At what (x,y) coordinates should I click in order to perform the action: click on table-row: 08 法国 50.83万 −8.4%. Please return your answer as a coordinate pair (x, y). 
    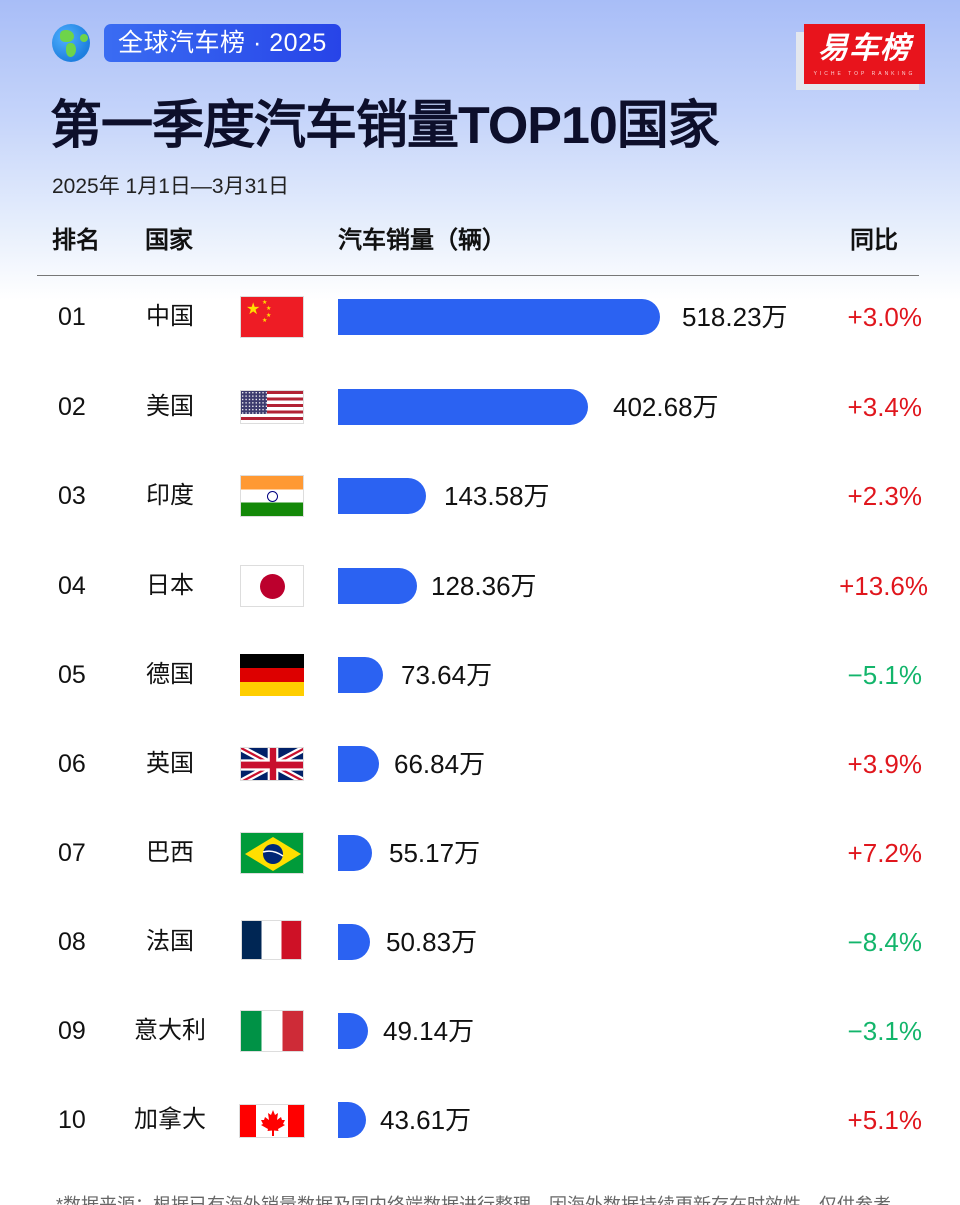
    Looking at the image, I should click on (480, 942).